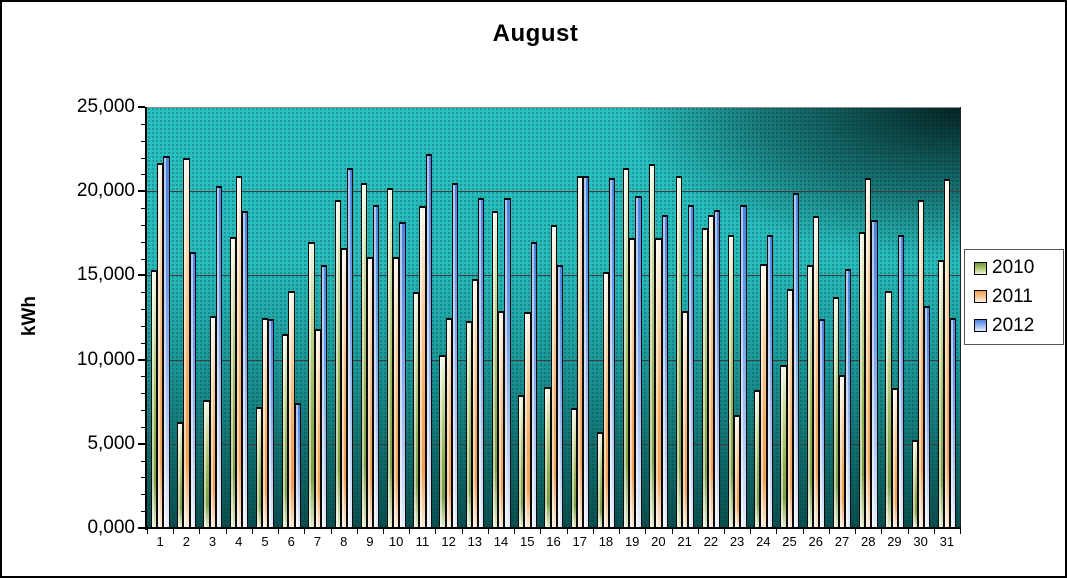 The height and width of the screenshot is (578, 1067). Describe the element at coordinates (553, 541) in the screenshot. I see `x-tick-label: 16` at that location.